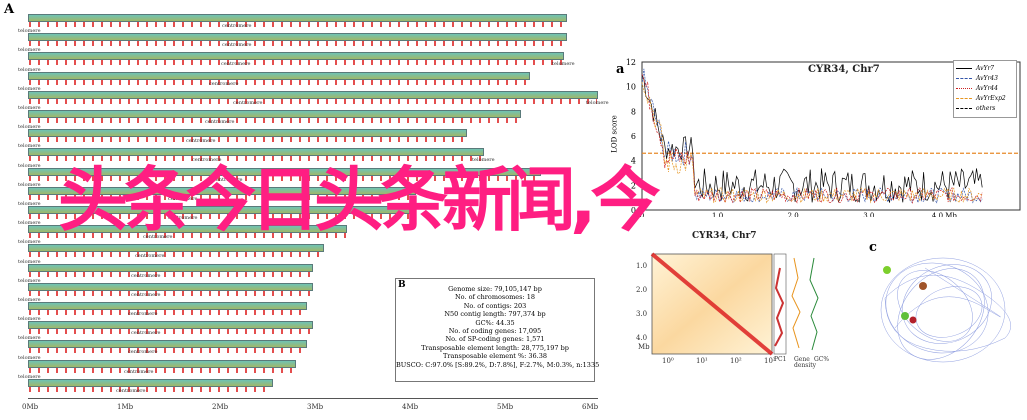 This screenshot has width=1027, height=420. I want to click on genome-stat: No. of contigs: 203, so click(495, 305).